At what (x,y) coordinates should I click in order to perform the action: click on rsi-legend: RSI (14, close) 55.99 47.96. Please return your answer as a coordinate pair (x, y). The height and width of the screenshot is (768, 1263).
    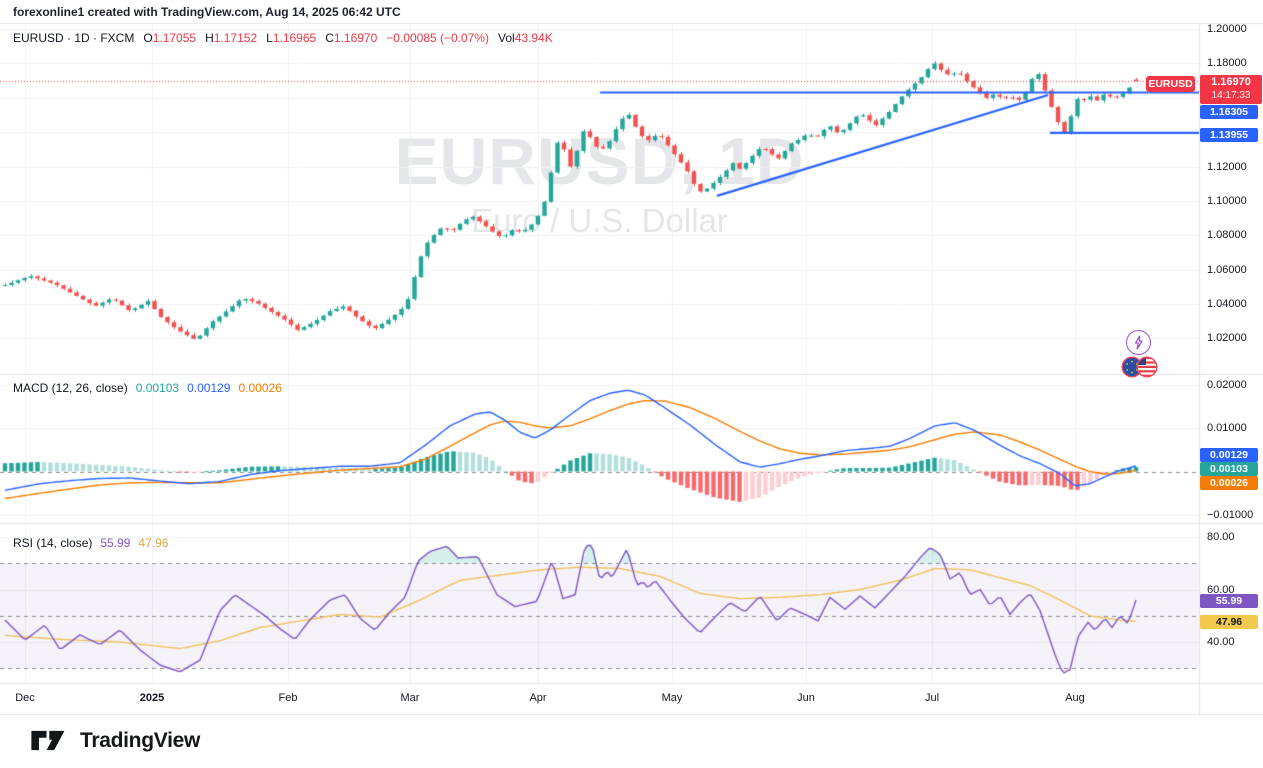
    Looking at the image, I should click on (90, 543).